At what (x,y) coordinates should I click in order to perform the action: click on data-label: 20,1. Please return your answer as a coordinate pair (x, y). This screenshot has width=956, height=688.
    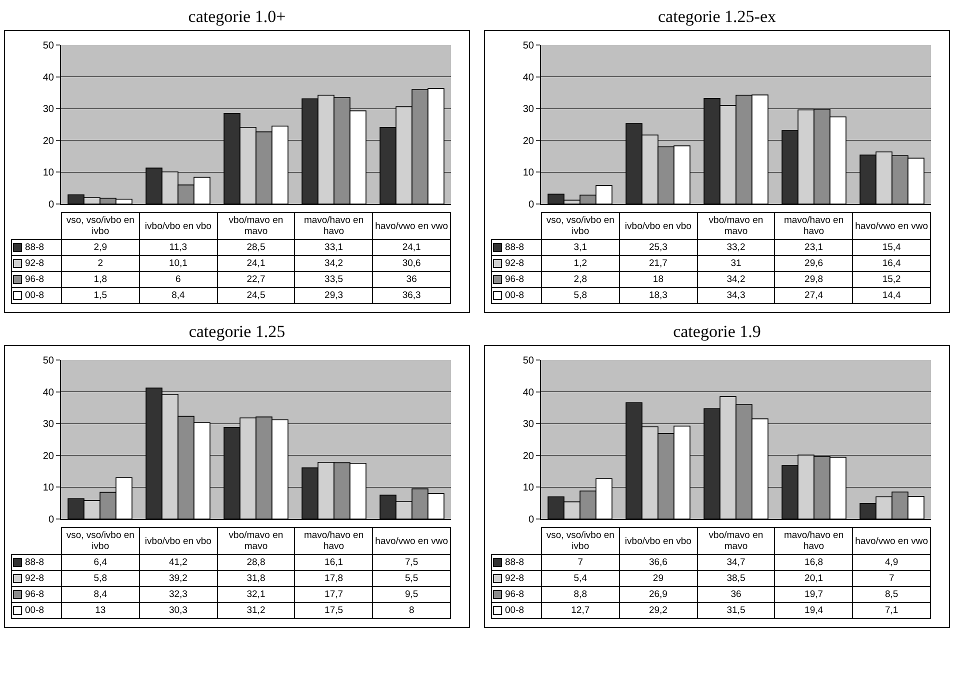
    Looking at the image, I should click on (813, 578).